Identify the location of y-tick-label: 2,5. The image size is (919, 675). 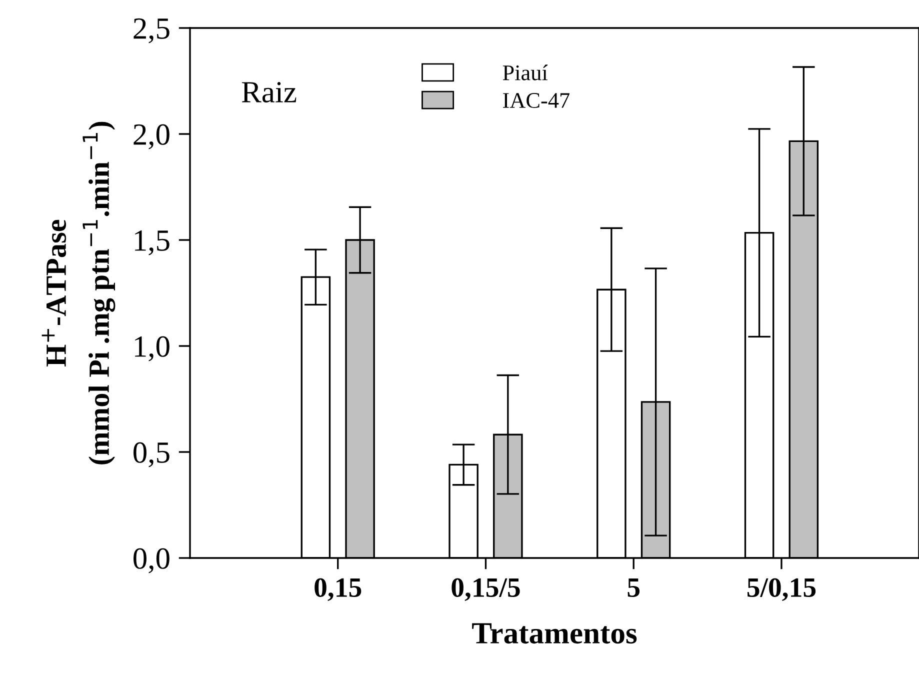
(152, 31).